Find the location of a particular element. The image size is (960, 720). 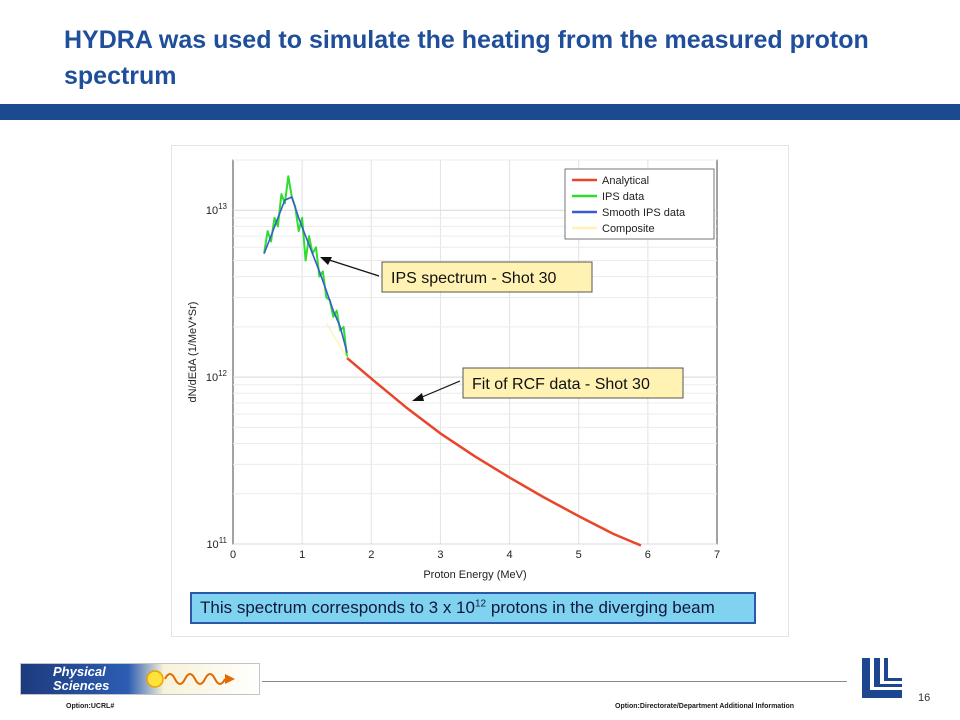

series-line-ips-data is located at coordinates (306, 267).